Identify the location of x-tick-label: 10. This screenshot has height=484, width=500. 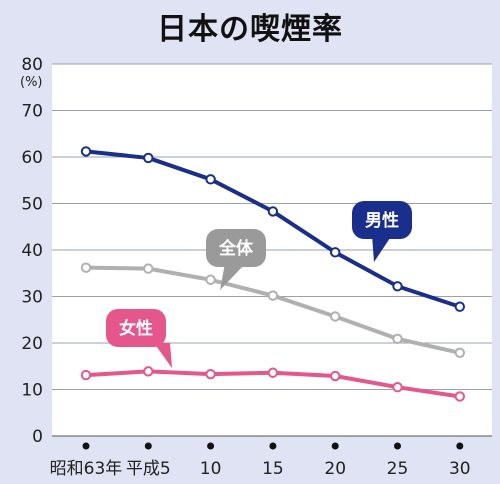
(211, 469).